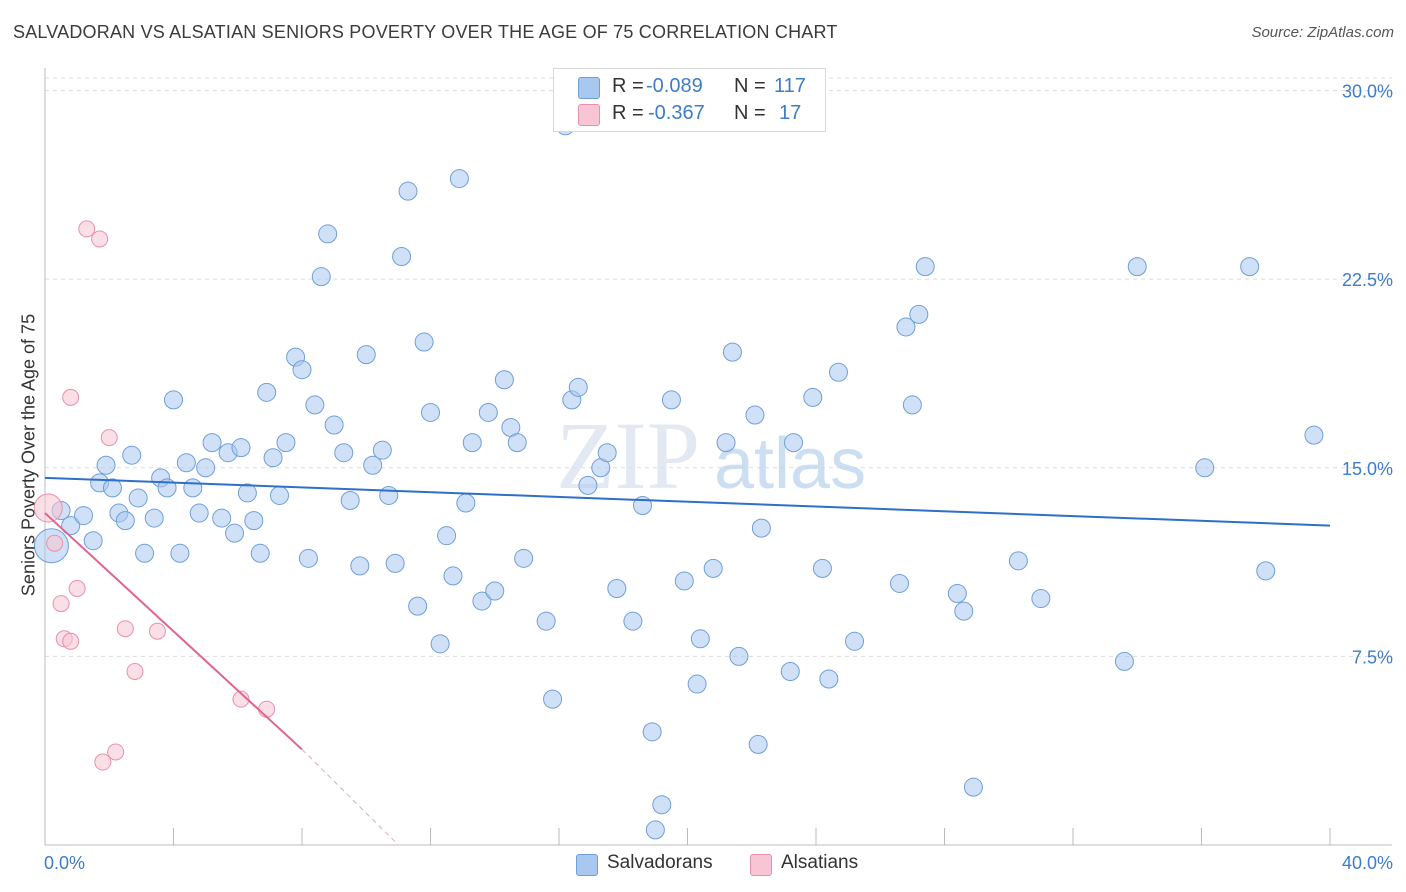 The width and height of the screenshot is (1406, 892). Describe the element at coordinates (64, 863) in the screenshot. I see `x-tick-label: 0.0%` at that location.